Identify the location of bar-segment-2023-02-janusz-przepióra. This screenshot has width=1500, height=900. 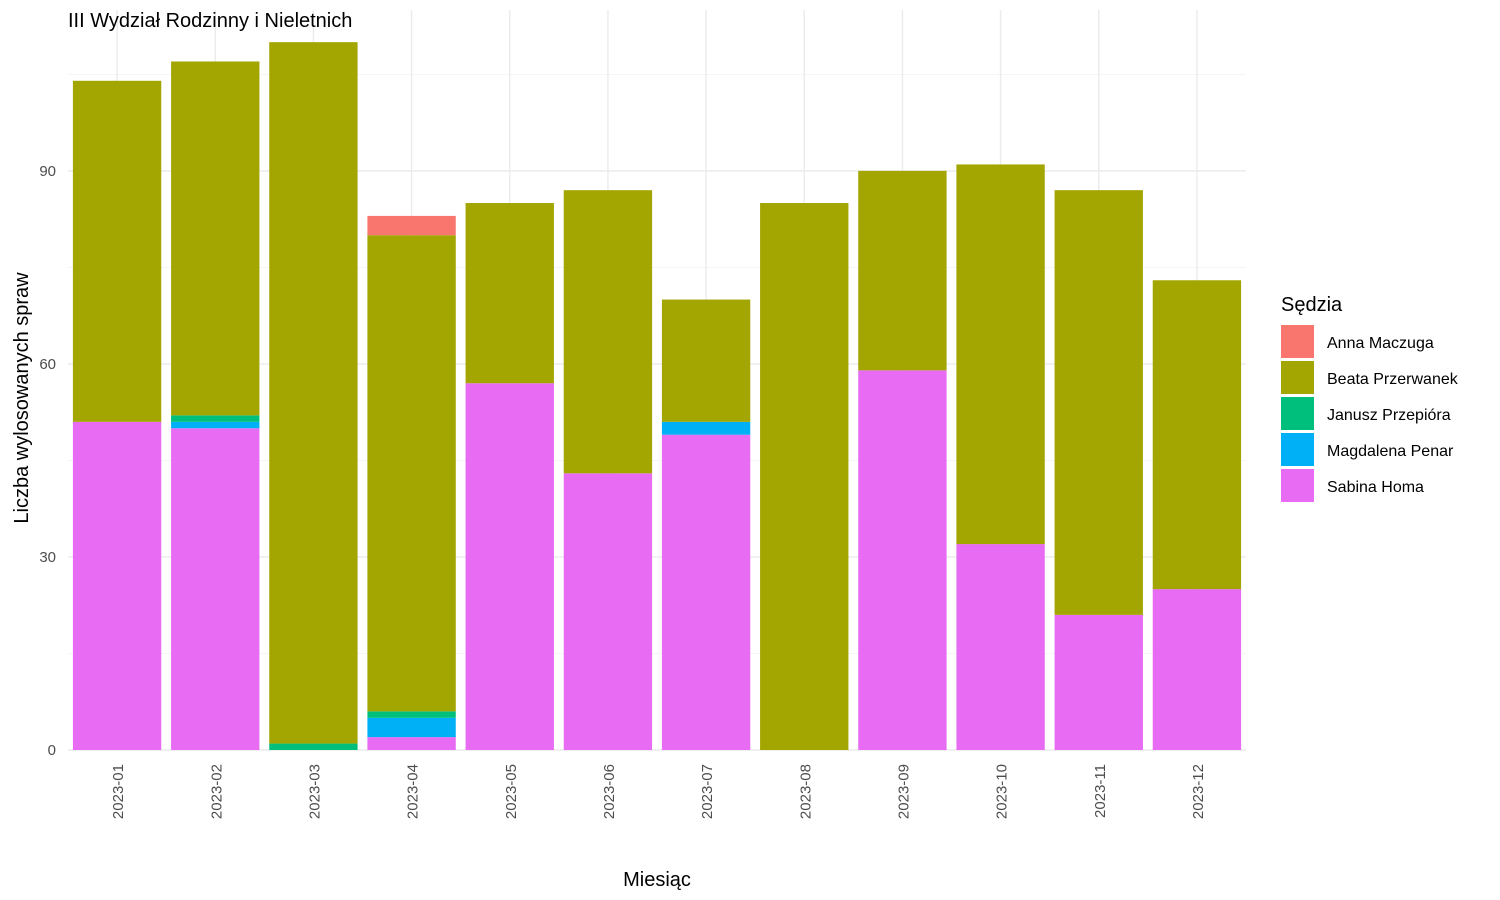
(215, 418).